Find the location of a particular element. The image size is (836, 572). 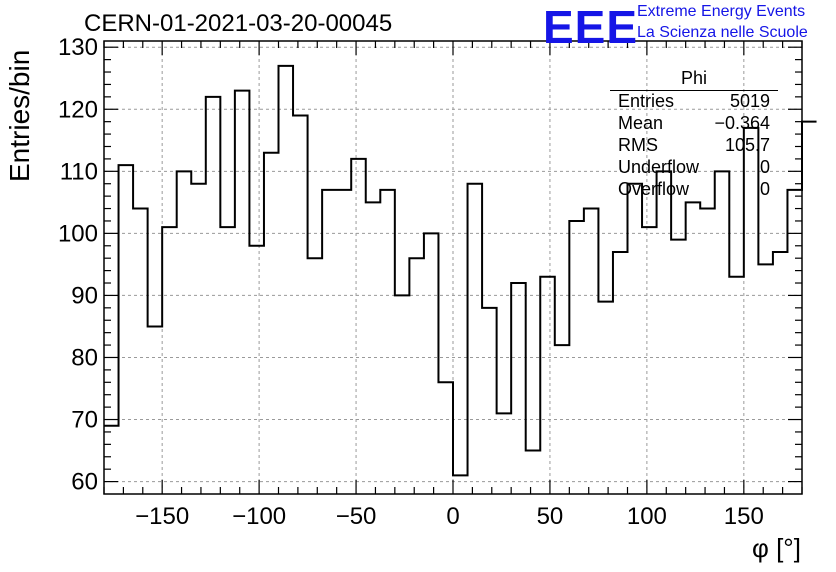

stats-label: Mean is located at coordinates (641, 123).